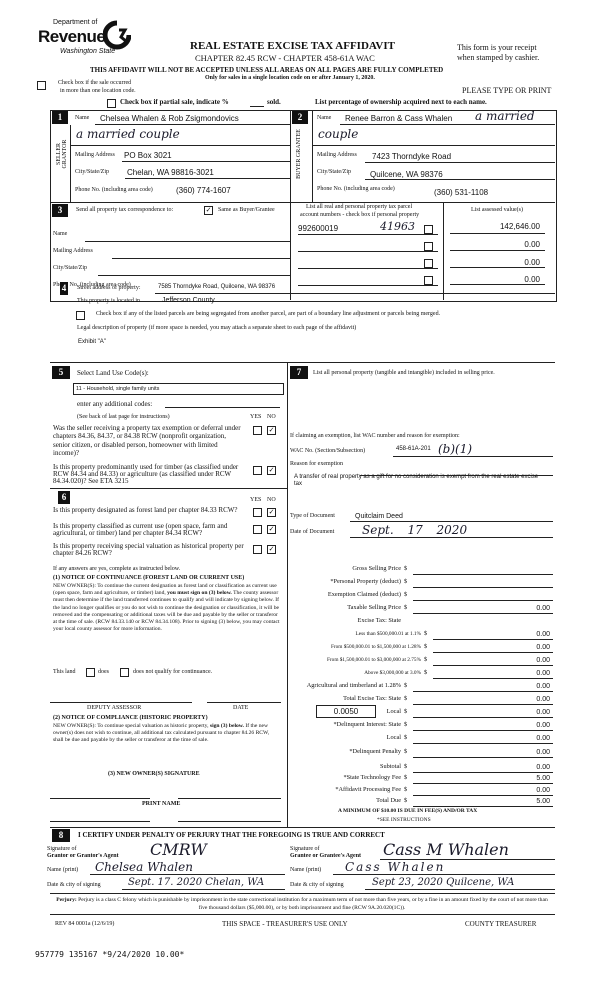  I want to click on land-use-code-field: 11 - Household, single family units, so click(178, 389).